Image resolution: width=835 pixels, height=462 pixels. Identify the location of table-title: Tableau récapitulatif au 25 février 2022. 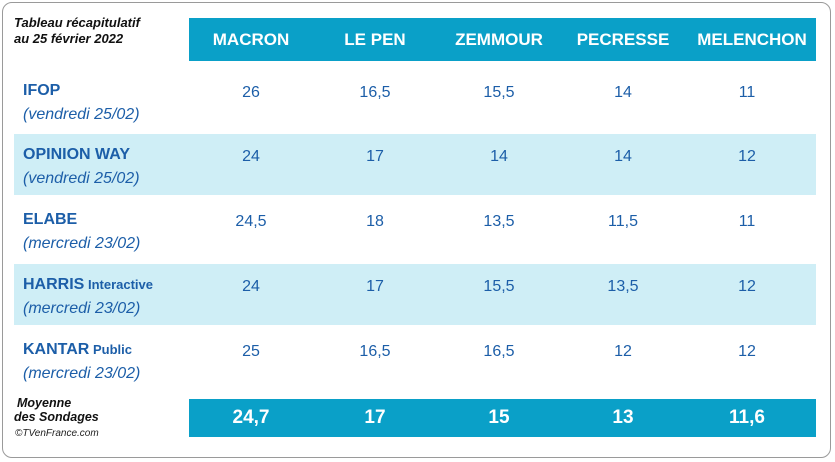
(77, 31).